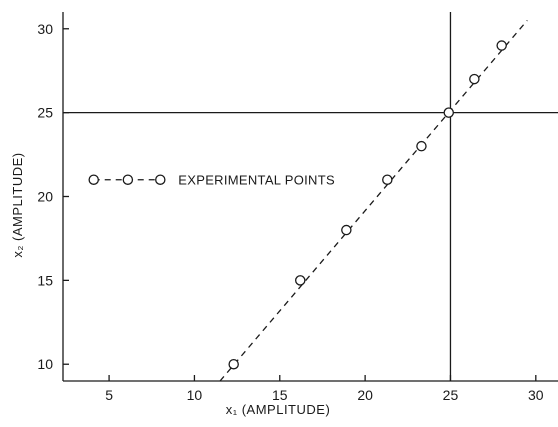  I want to click on legend-label: EXPERIMENTAL POINTS, so click(256, 180).